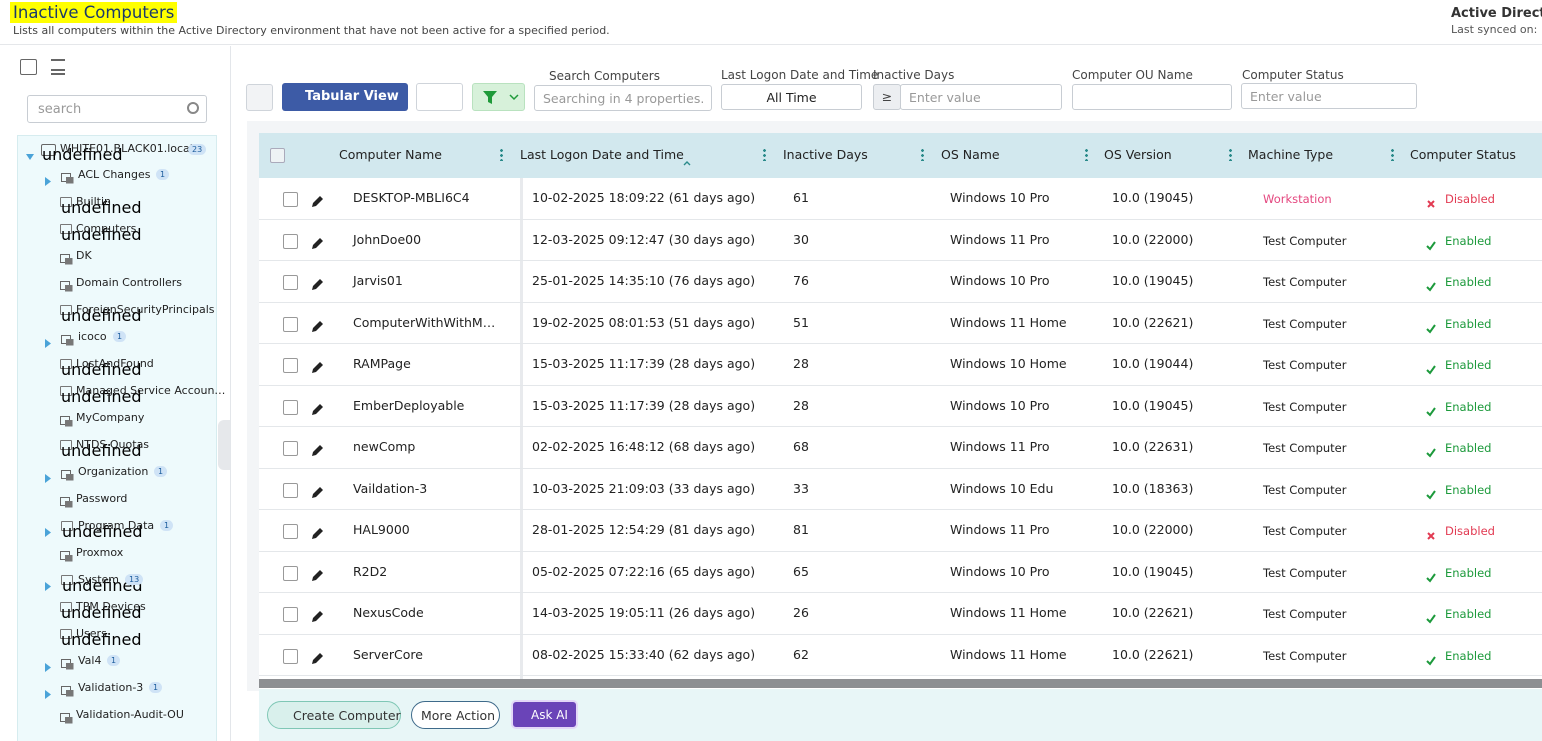  I want to click on cell: Windows 10 Edu, so click(1002, 488).